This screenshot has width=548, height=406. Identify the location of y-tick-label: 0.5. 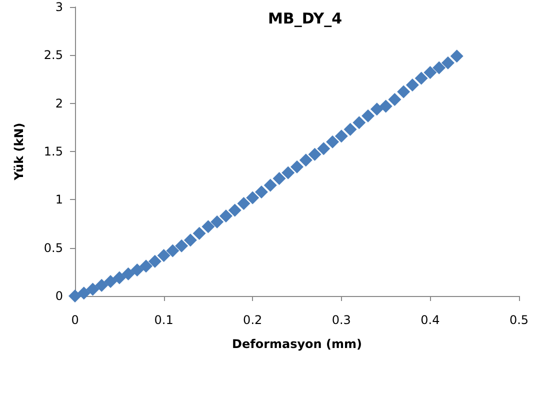
(53, 247).